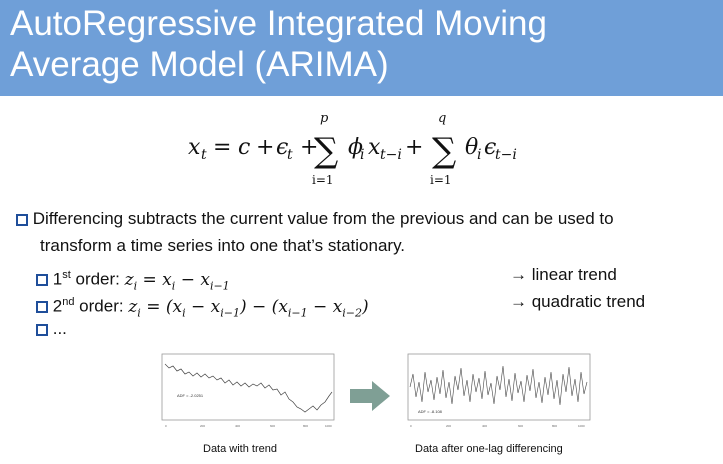 Image resolution: width=723 pixels, height=464 pixels. What do you see at coordinates (190, 395) in the screenshot?
I see `left-adf-label: ADF = -2.0251` at bounding box center [190, 395].